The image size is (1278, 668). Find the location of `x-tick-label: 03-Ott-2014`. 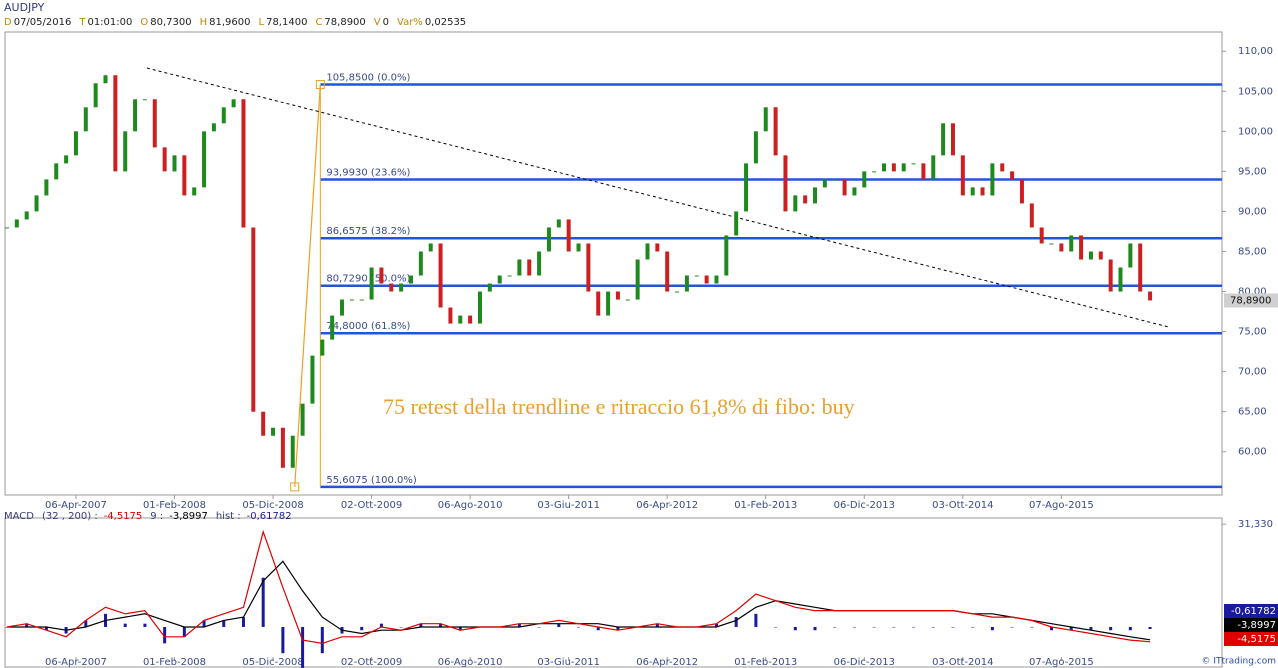

x-tick-label: 03-Ott-2014 is located at coordinates (962, 505).